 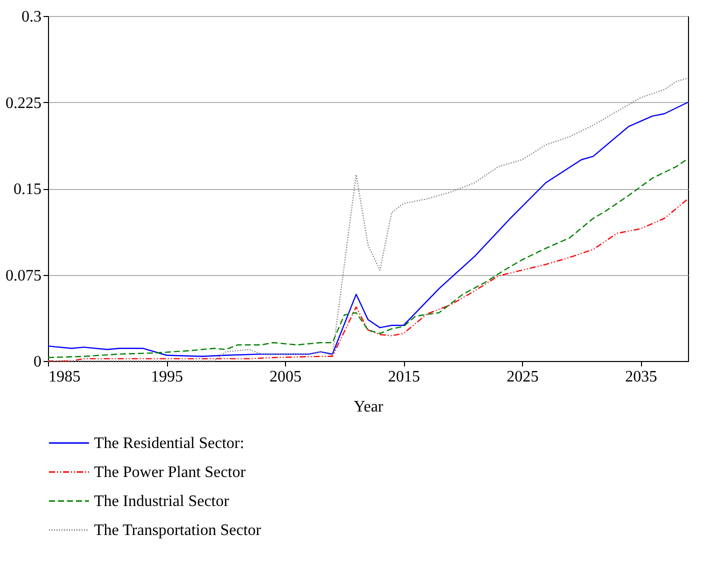 I want to click on x-tick-label: 2025, so click(x=522, y=377).